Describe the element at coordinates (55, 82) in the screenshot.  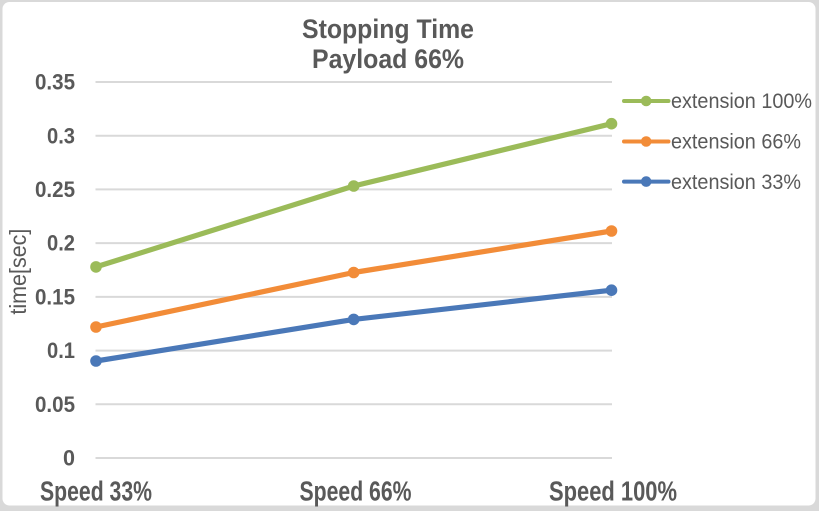
I see `svg-text: 0.35` at that location.